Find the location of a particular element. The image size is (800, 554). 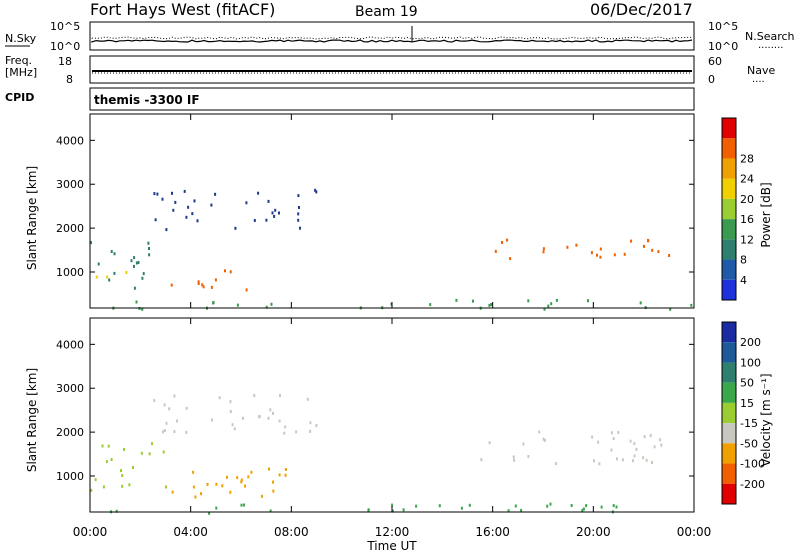

y-tick-label: 2000 is located at coordinates (70, 432).